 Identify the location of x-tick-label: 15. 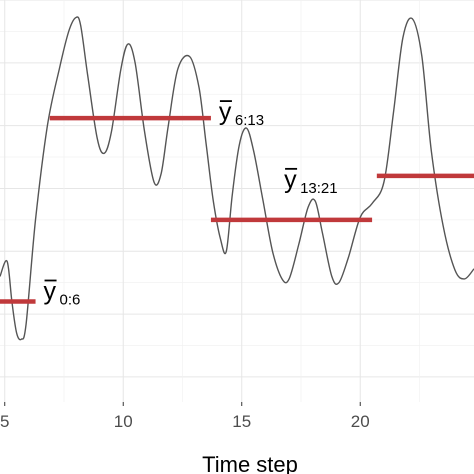
(241, 421).